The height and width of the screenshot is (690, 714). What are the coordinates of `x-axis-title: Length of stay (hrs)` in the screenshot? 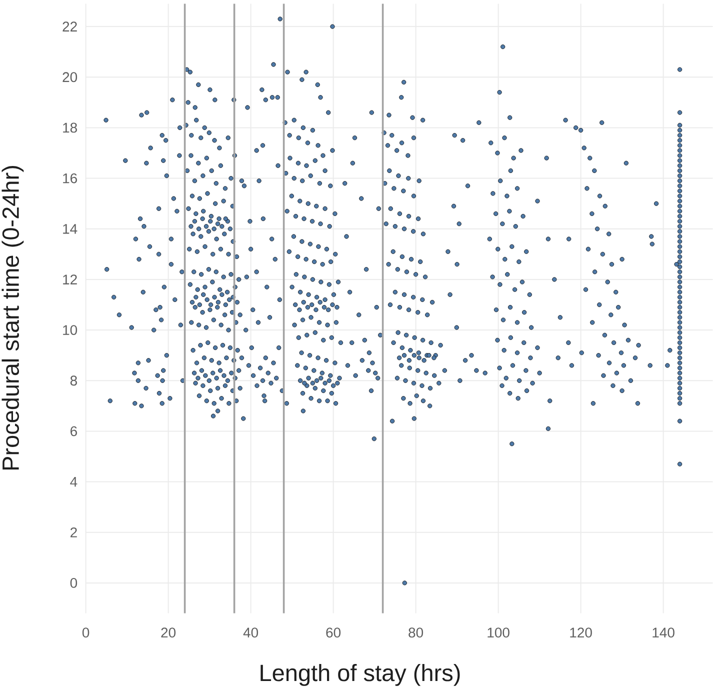 It's located at (360, 675).